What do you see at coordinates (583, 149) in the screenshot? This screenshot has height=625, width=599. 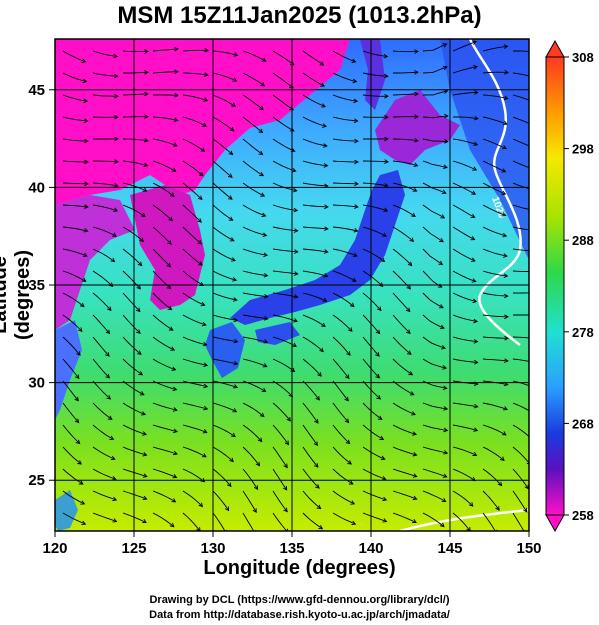 I see `colorbar-tick-label: 298` at bounding box center [583, 149].